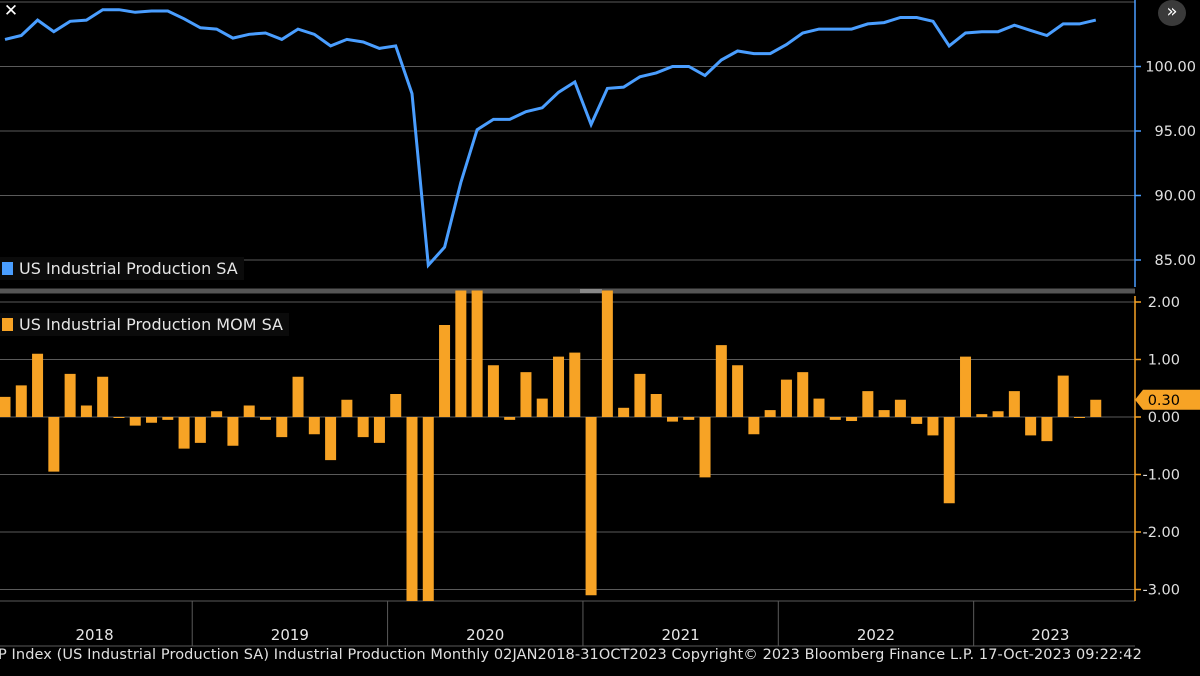  Describe the element at coordinates (1164, 361) in the screenshot. I see `y-tick-label: 1.00` at that location.